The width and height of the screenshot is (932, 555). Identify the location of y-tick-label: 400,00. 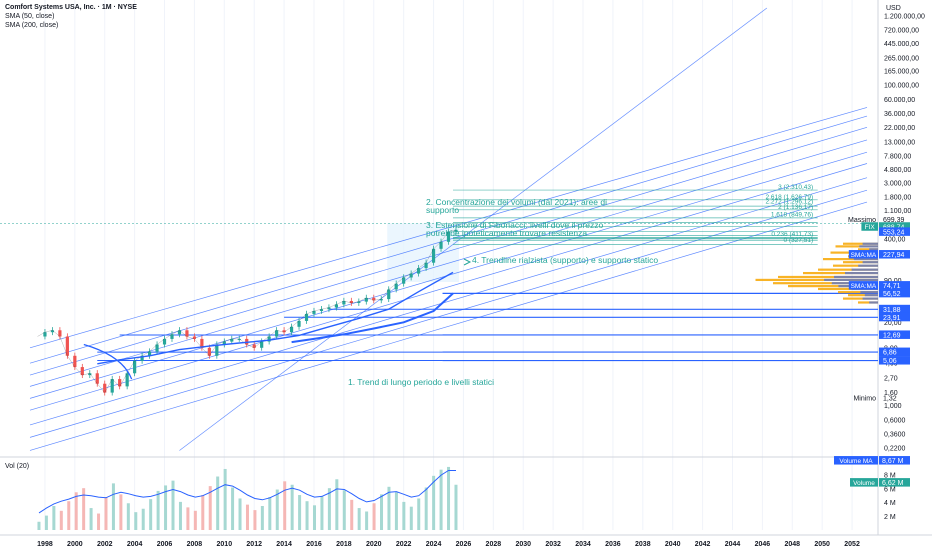
(895, 239).